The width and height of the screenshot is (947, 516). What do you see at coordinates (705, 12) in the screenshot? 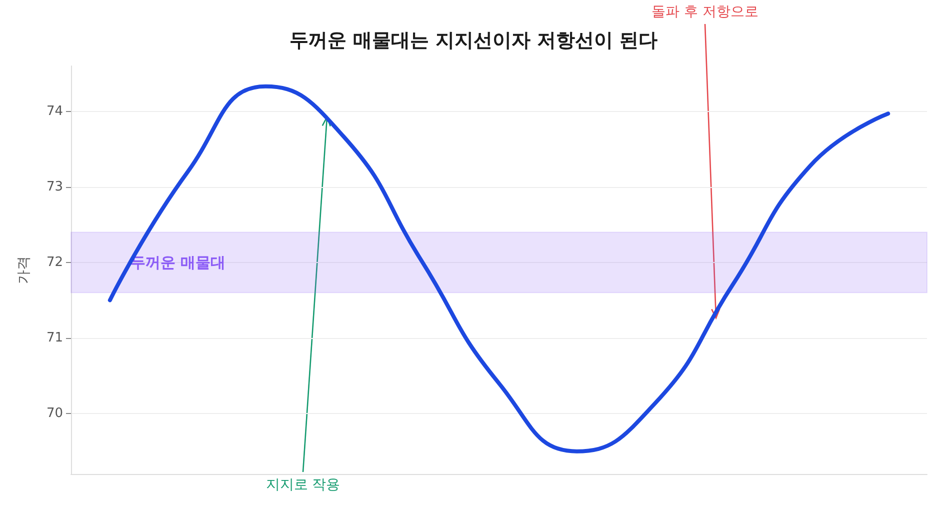
I see `text: 돌파 후 저항으로` at bounding box center [705, 12].